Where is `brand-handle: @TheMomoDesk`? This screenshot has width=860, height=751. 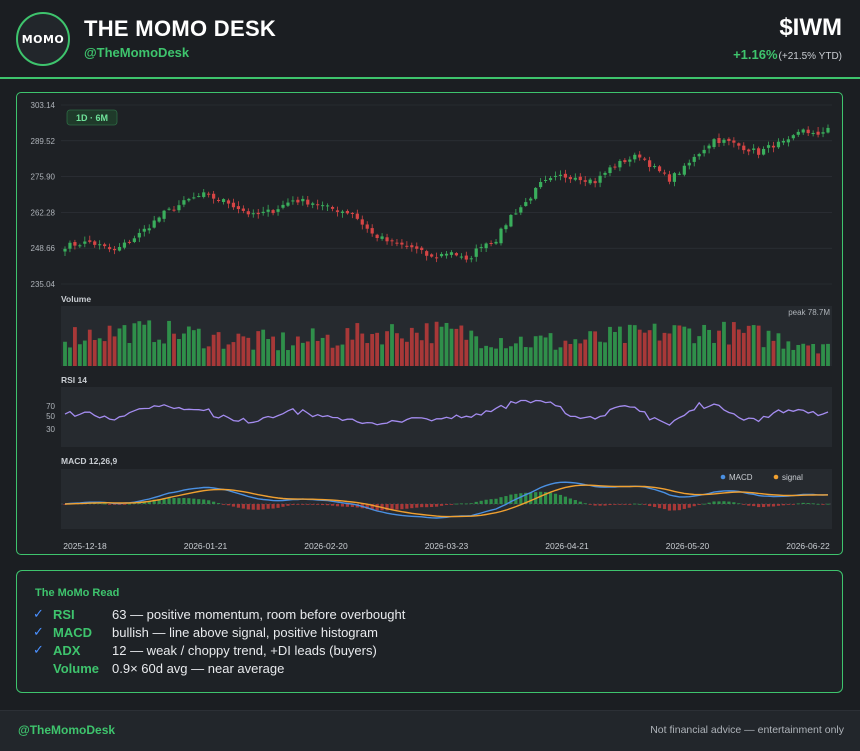 brand-handle: @TheMomoDesk is located at coordinates (137, 52).